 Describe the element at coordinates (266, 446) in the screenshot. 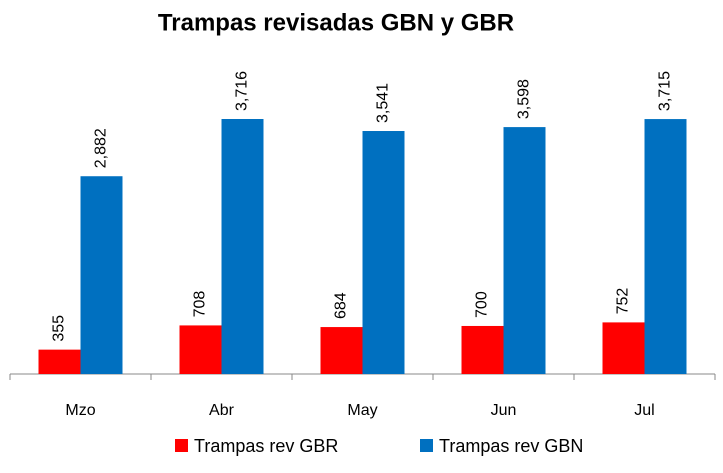

I see `legend-label: Trampas rev GBR` at that location.